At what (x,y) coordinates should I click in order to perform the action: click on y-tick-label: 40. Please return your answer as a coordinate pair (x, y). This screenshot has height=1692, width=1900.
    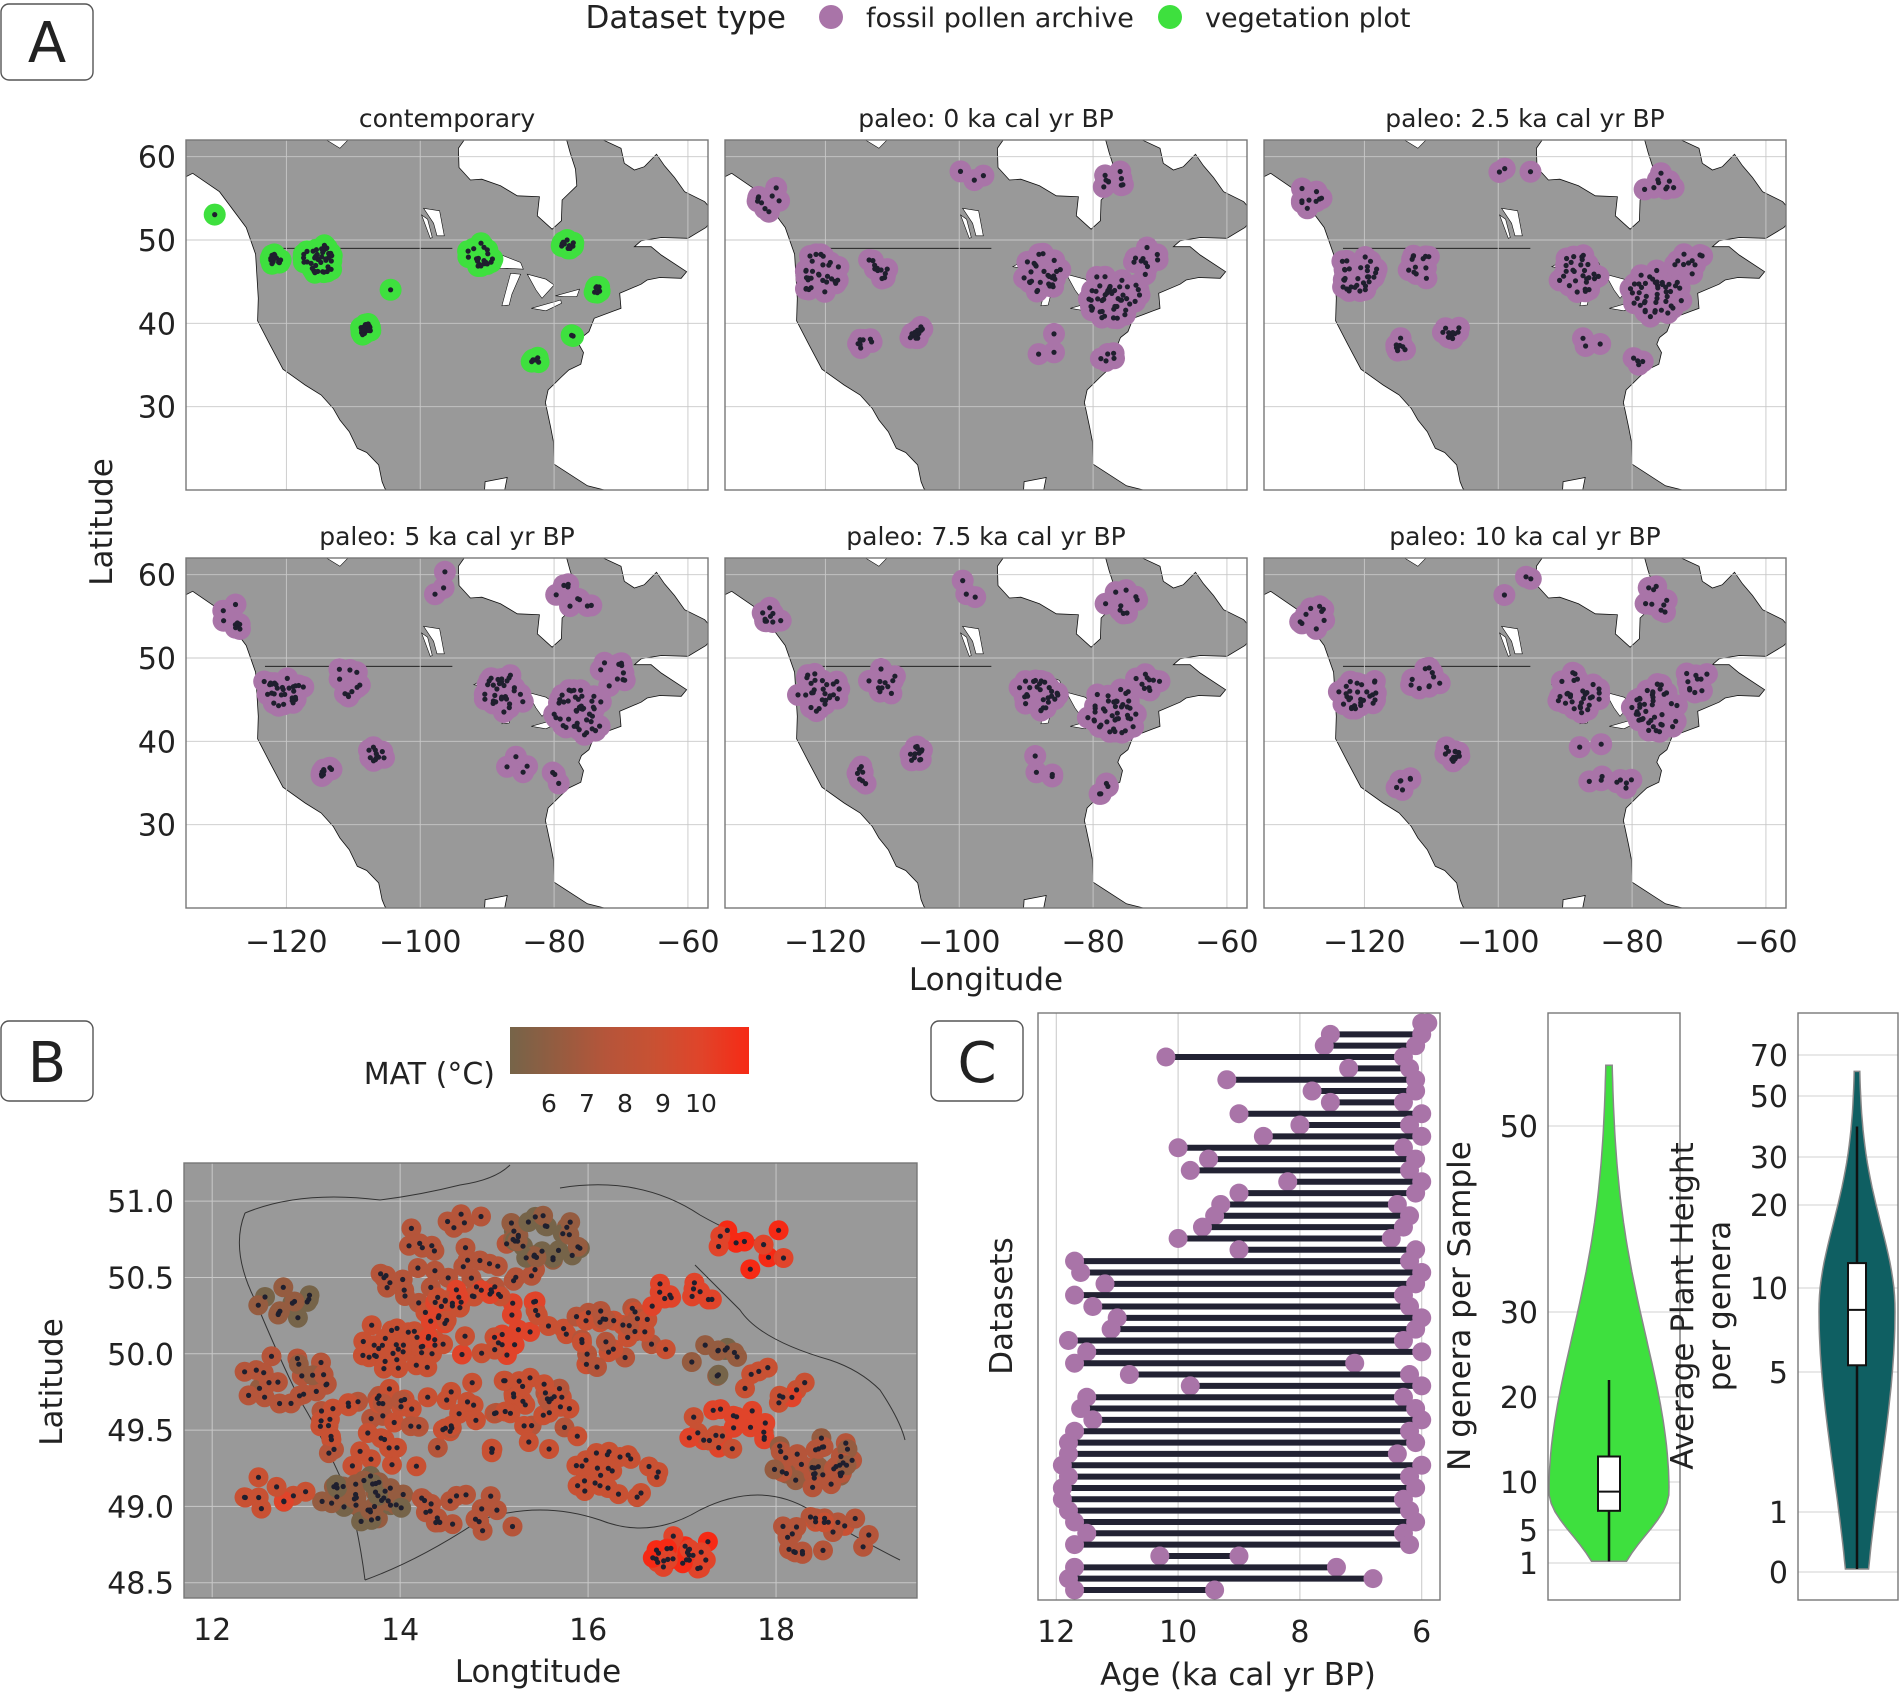
    Looking at the image, I should click on (157, 324).